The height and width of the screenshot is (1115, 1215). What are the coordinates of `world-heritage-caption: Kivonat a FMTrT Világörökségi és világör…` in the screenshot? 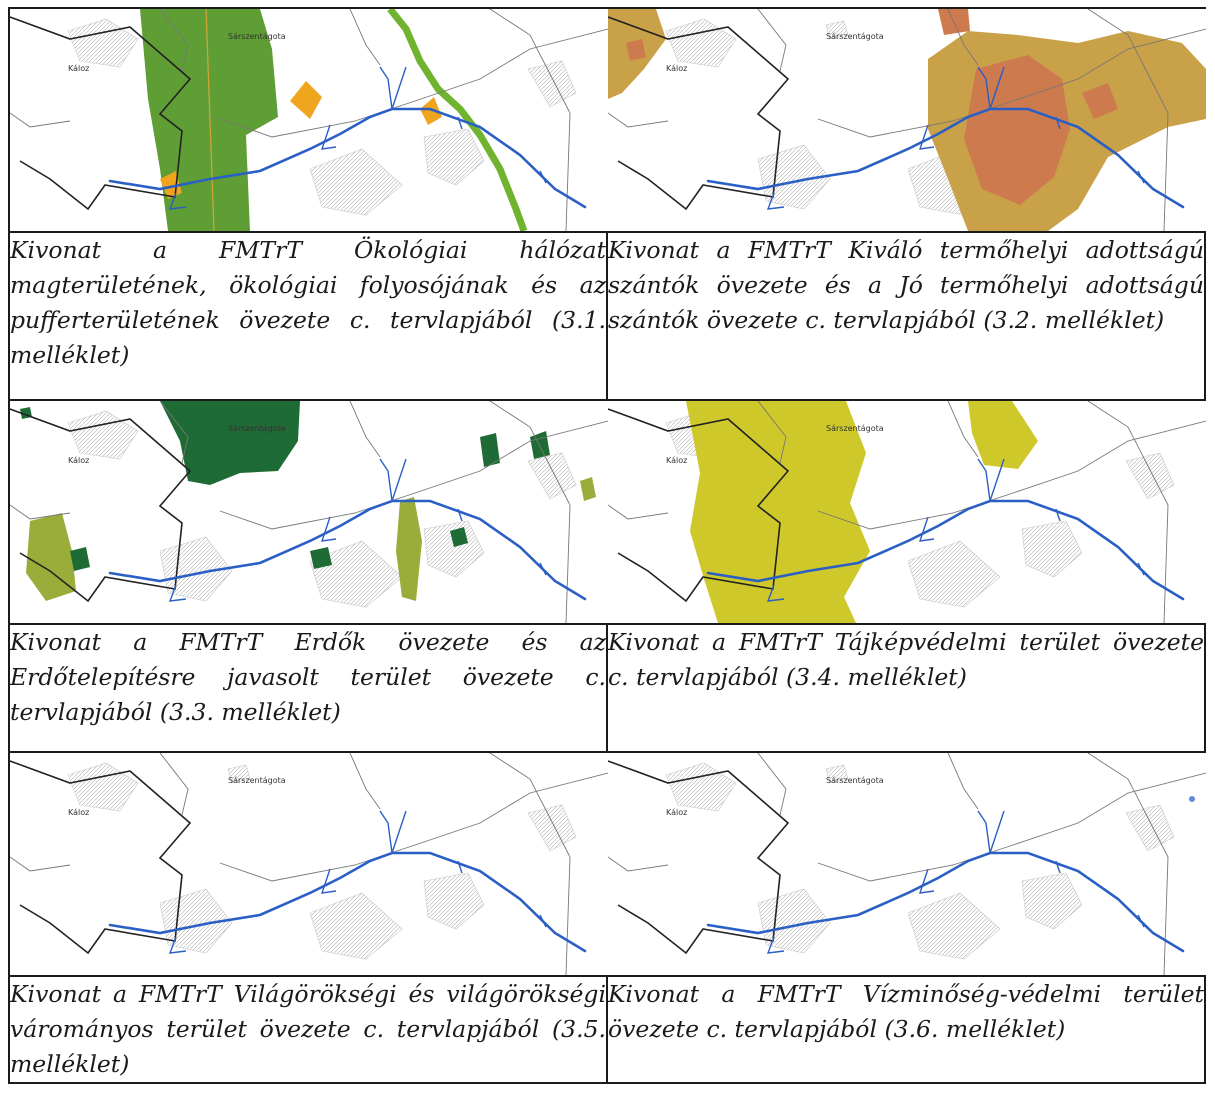 It's located at (308, 1029).